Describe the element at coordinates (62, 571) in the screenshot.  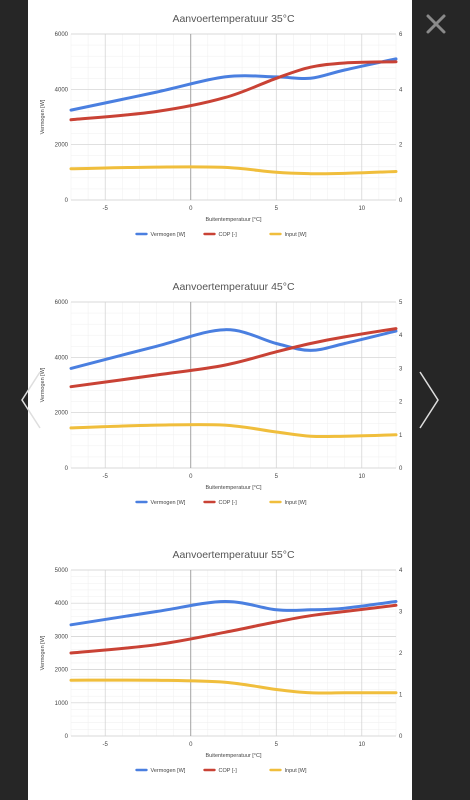
I see `y-tick-label: 5000` at that location.